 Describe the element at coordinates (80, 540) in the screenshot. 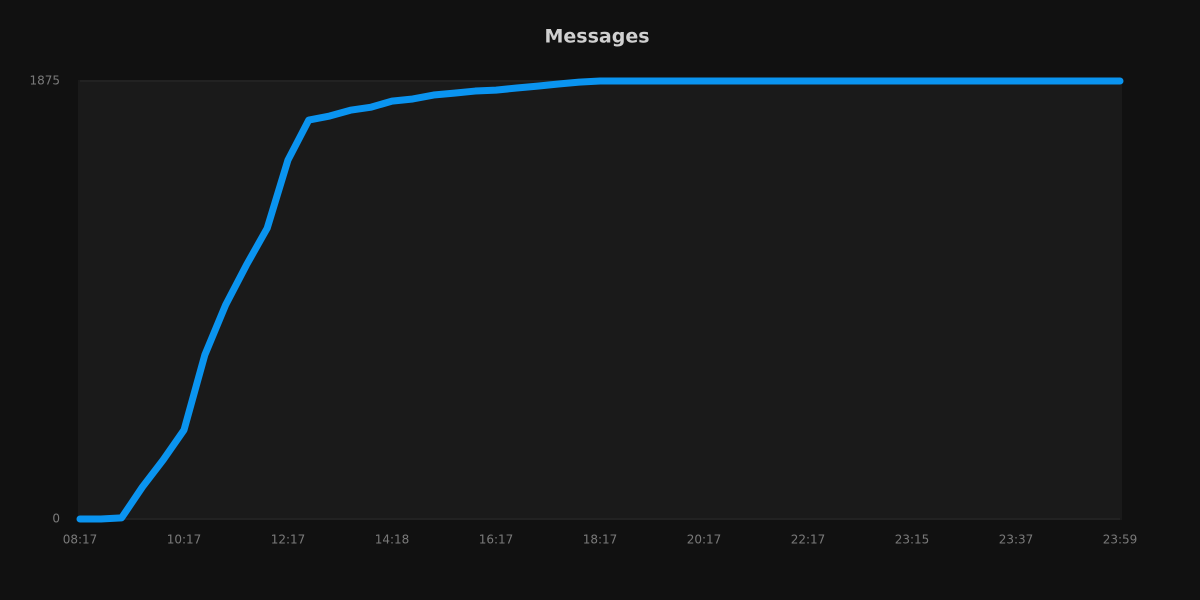

I see `x-tick-label: 08:17` at that location.